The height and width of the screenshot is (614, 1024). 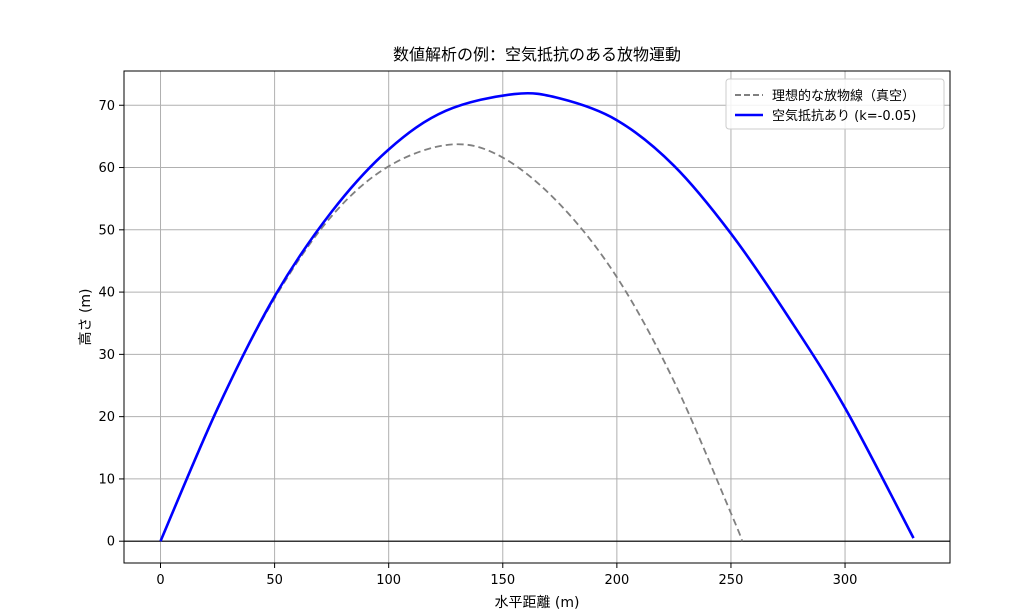 I want to click on x-tick-label: 100, so click(x=388, y=580).